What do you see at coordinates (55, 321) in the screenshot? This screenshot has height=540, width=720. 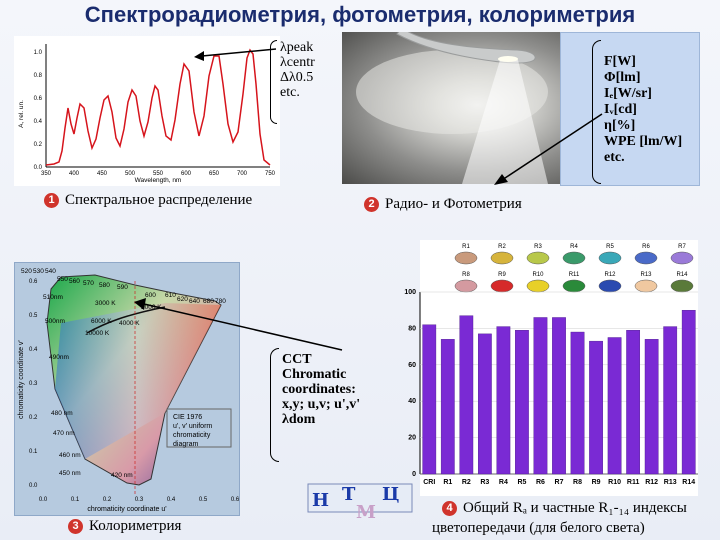 I see `cie-side-label: 500nm` at bounding box center [55, 321].